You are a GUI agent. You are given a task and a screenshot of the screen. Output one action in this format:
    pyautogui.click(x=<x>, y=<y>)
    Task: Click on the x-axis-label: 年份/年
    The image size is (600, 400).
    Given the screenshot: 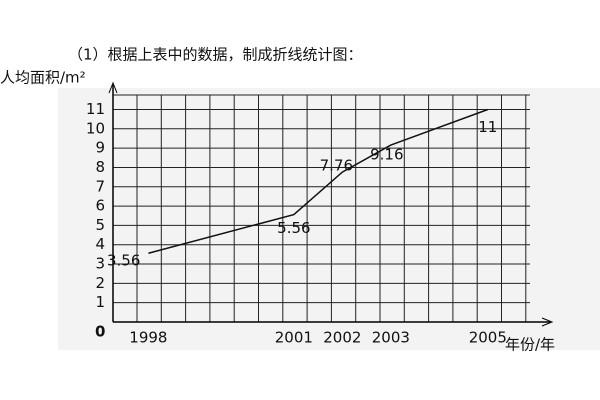 What is the action you would take?
    pyautogui.click(x=530, y=345)
    